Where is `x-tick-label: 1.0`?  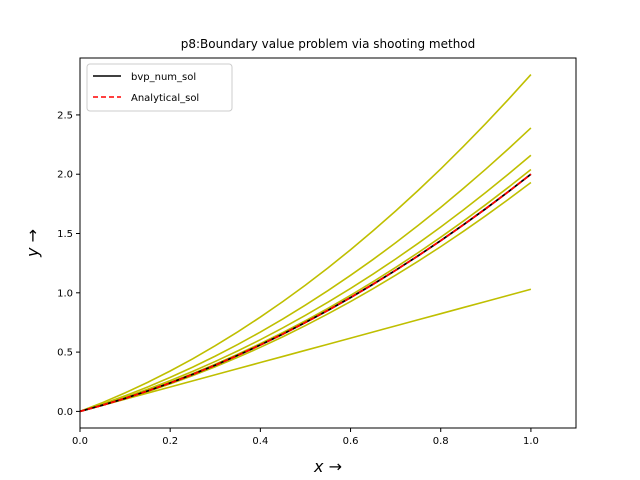 x-tick-label: 1.0 is located at coordinates (531, 441).